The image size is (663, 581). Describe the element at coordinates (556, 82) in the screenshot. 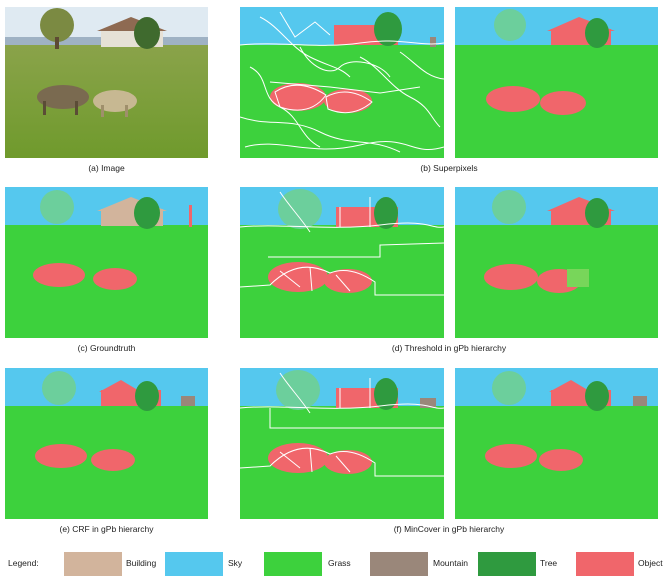

I see `panel-superpixels-labels` at that location.